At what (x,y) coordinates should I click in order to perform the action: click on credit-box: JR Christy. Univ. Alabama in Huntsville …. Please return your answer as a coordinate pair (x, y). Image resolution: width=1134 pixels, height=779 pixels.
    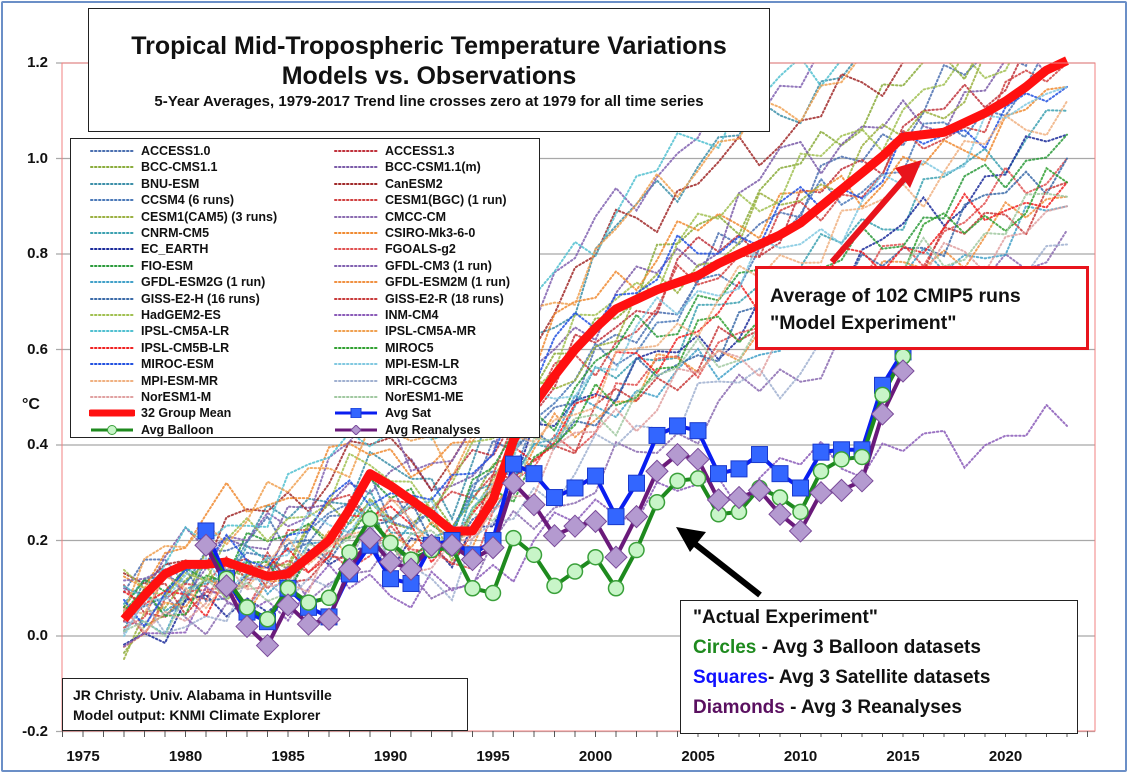
    Looking at the image, I should click on (265, 704).